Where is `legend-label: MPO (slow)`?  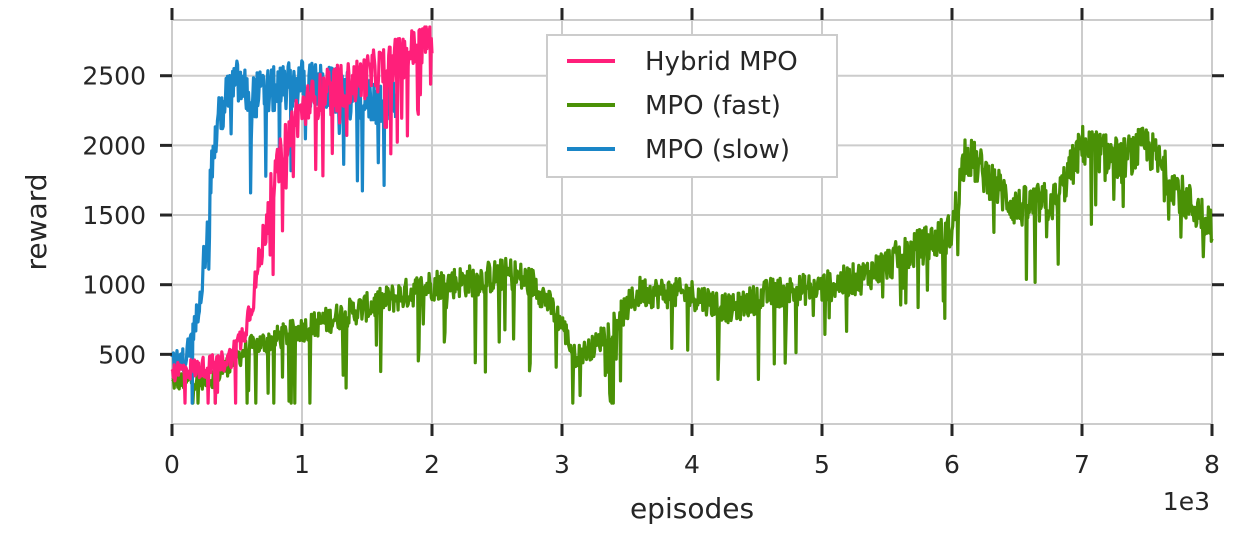
legend-label: MPO (slow) is located at coordinates (717, 150).